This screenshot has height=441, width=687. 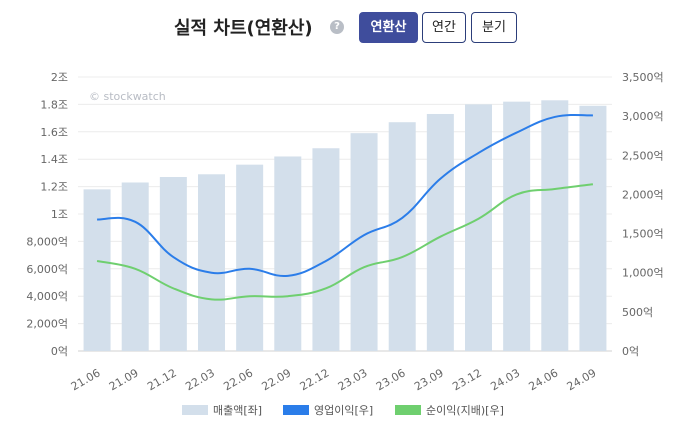 What do you see at coordinates (243, 28) in the screenshot?
I see `chart-title: 실적 차트(연환산)` at bounding box center [243, 28].